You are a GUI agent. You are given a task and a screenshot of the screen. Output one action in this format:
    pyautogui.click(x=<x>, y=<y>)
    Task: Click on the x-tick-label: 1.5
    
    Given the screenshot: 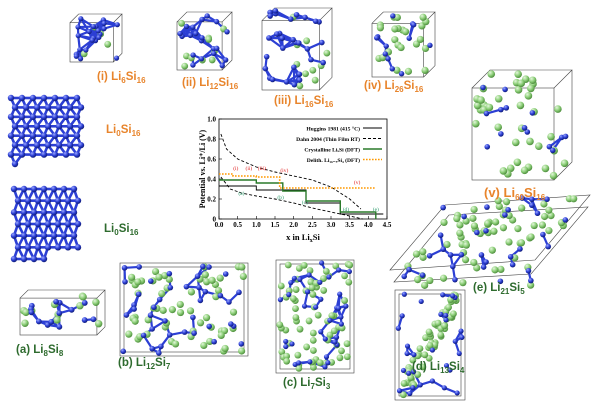 What is the action you would take?
    pyautogui.click(x=275, y=225)
    